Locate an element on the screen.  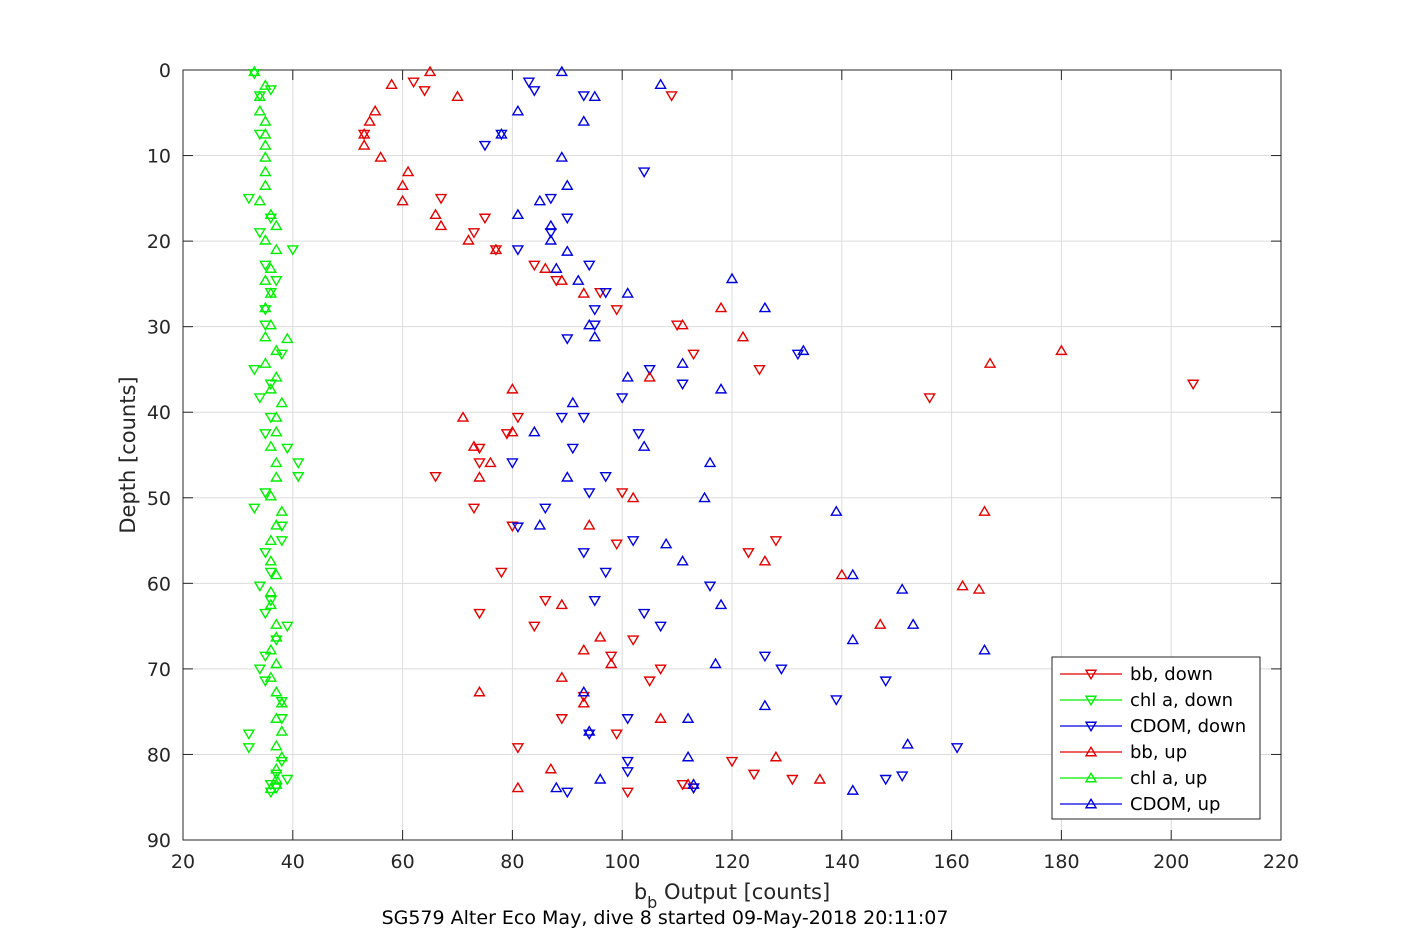
legend-label: bb, down is located at coordinates (1171, 674).